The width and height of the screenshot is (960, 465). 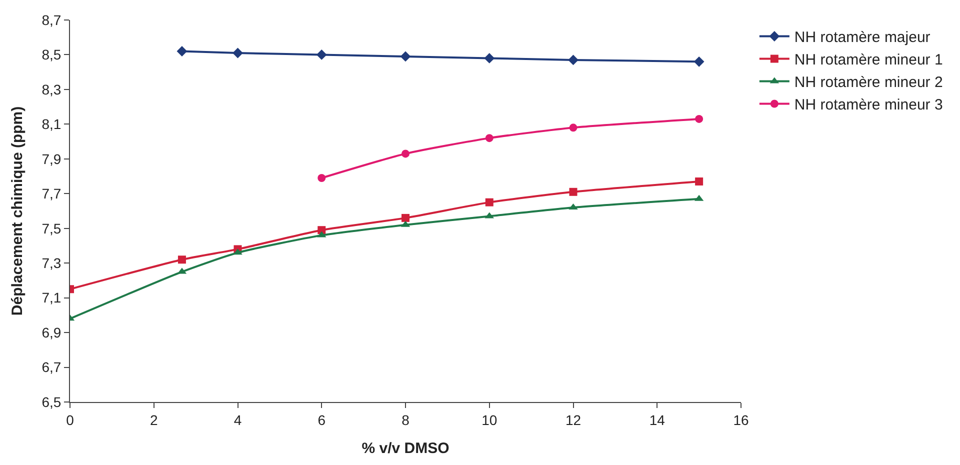 What do you see at coordinates (154, 420) in the screenshot?
I see `x-tick-label: 2` at bounding box center [154, 420].